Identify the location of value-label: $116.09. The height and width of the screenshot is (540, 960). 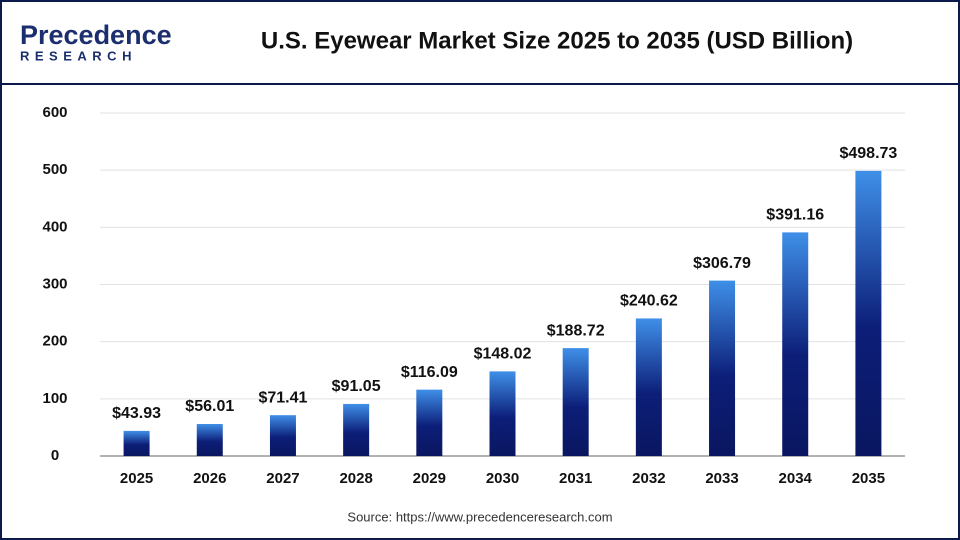
(429, 372).